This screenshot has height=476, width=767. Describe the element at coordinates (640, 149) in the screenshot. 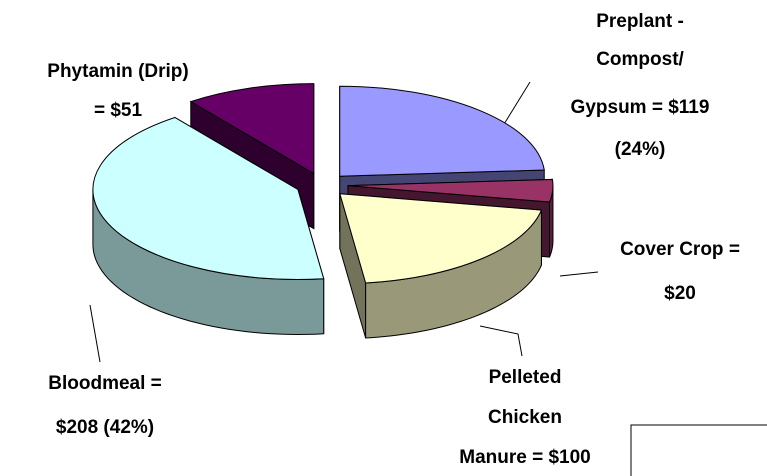

I see `data-label: (24%)` at that location.